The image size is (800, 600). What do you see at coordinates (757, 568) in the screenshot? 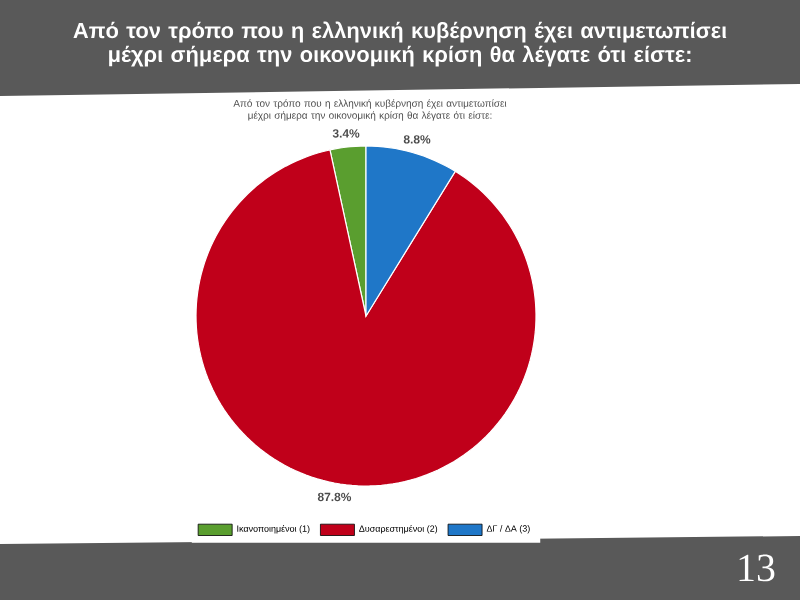
I see `text: 13` at bounding box center [757, 568].